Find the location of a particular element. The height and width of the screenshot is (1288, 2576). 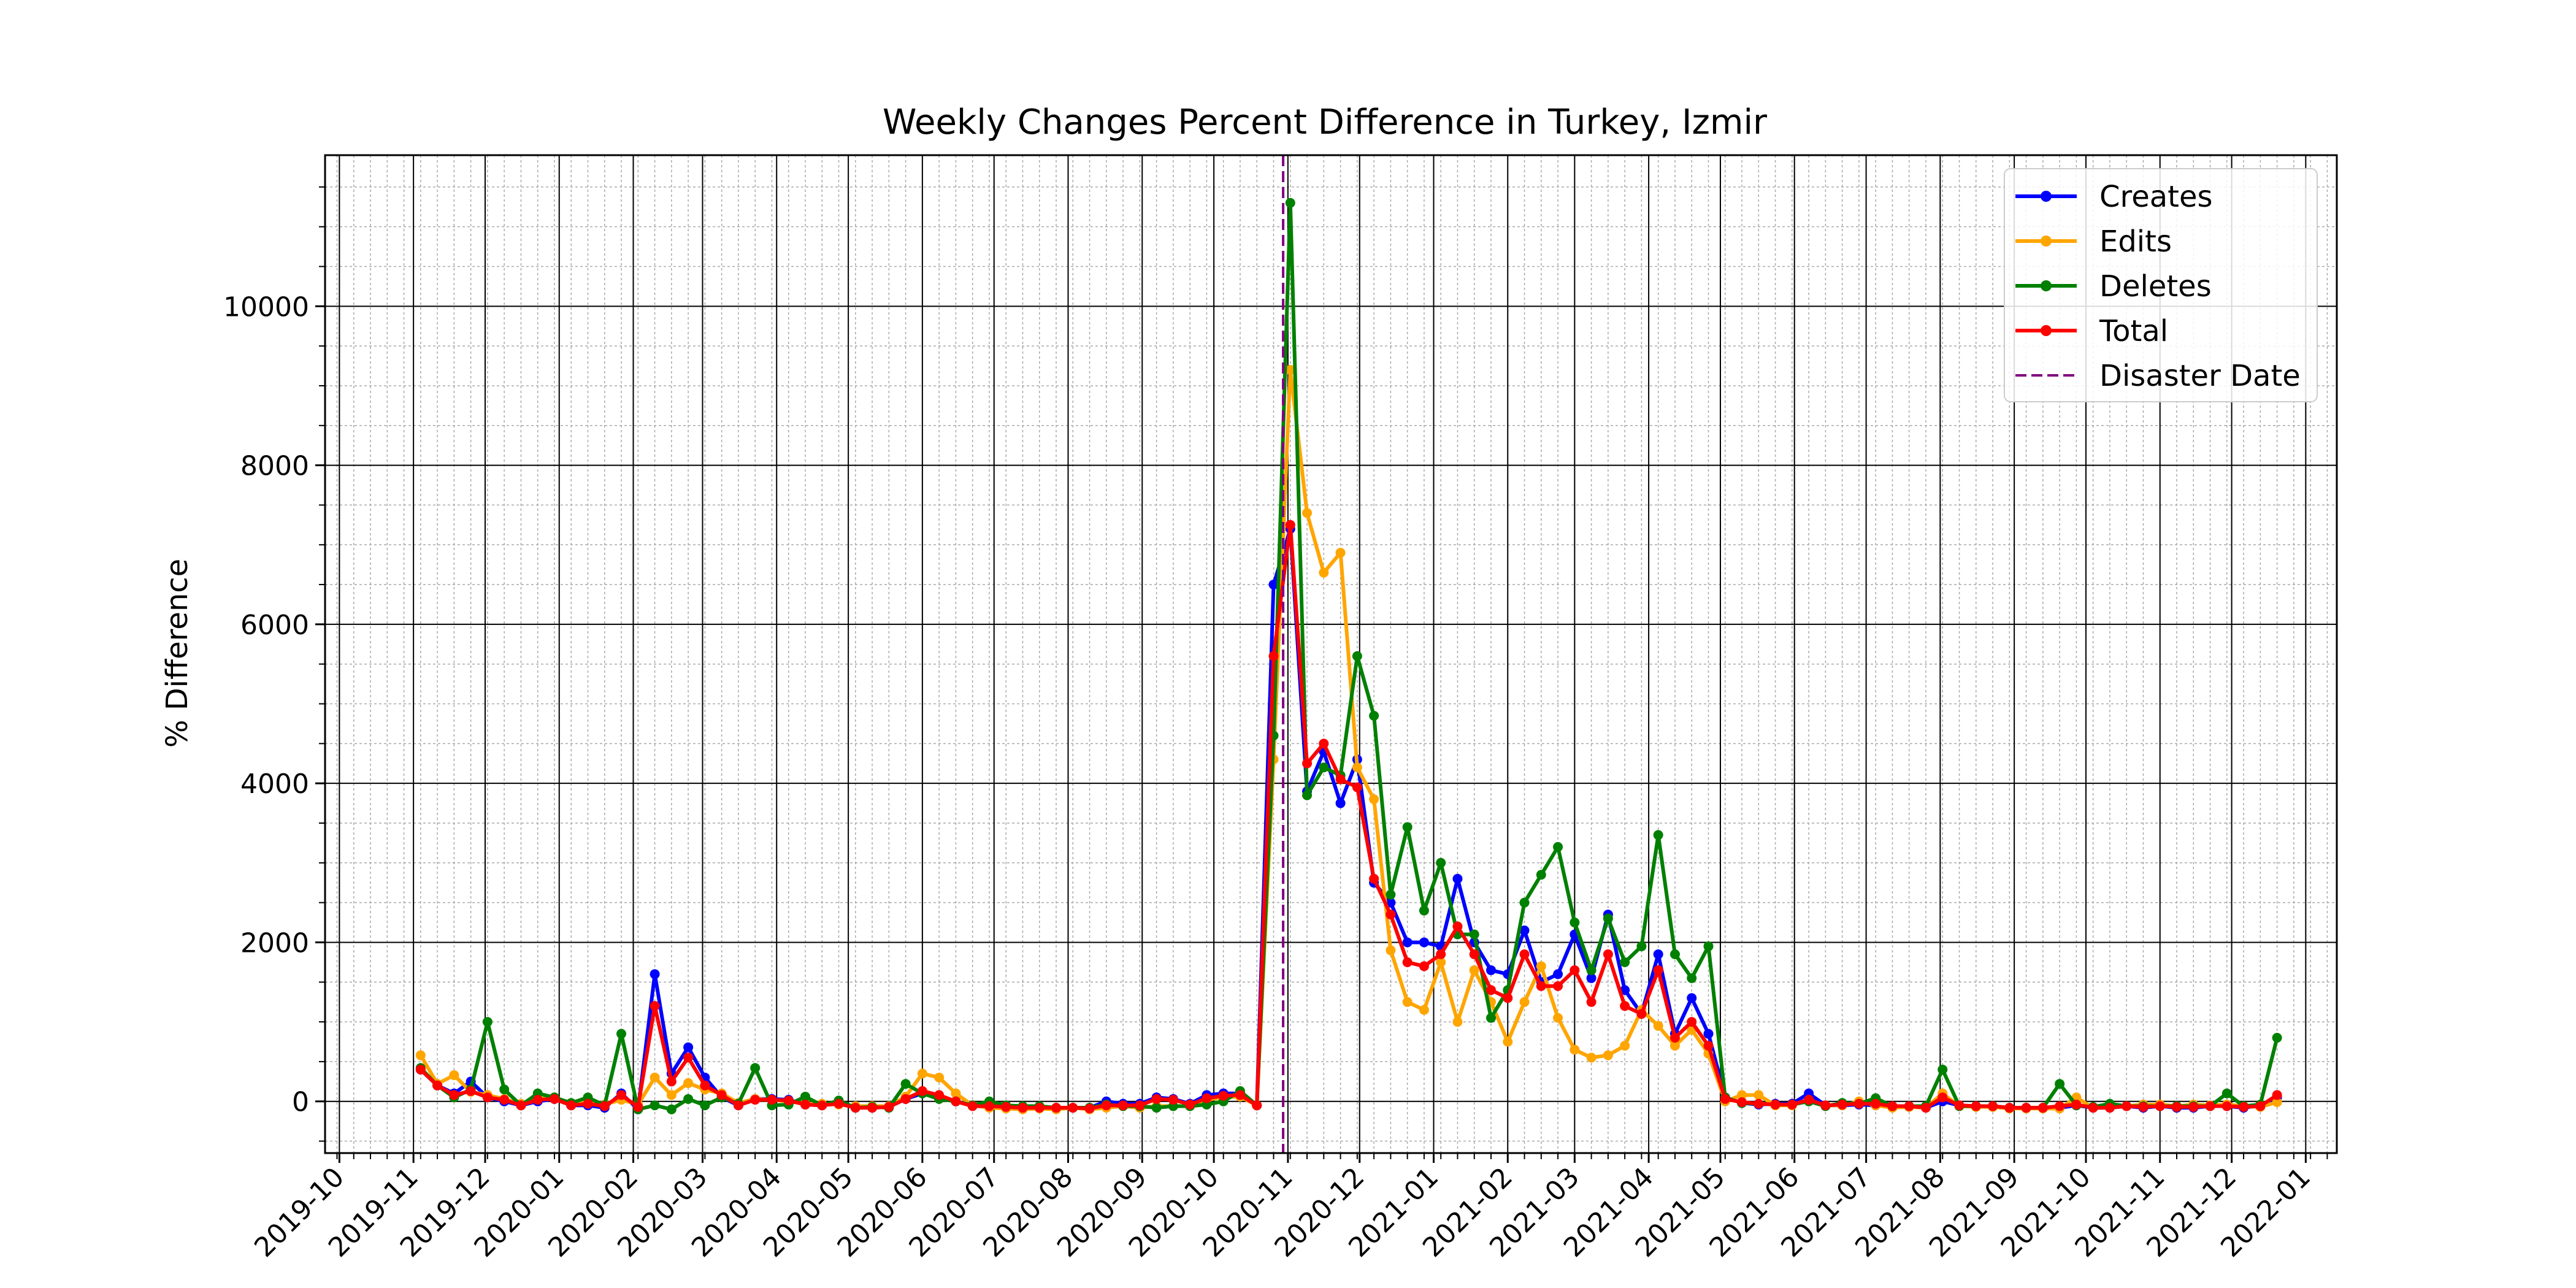

legend-box is located at coordinates (2161, 285).